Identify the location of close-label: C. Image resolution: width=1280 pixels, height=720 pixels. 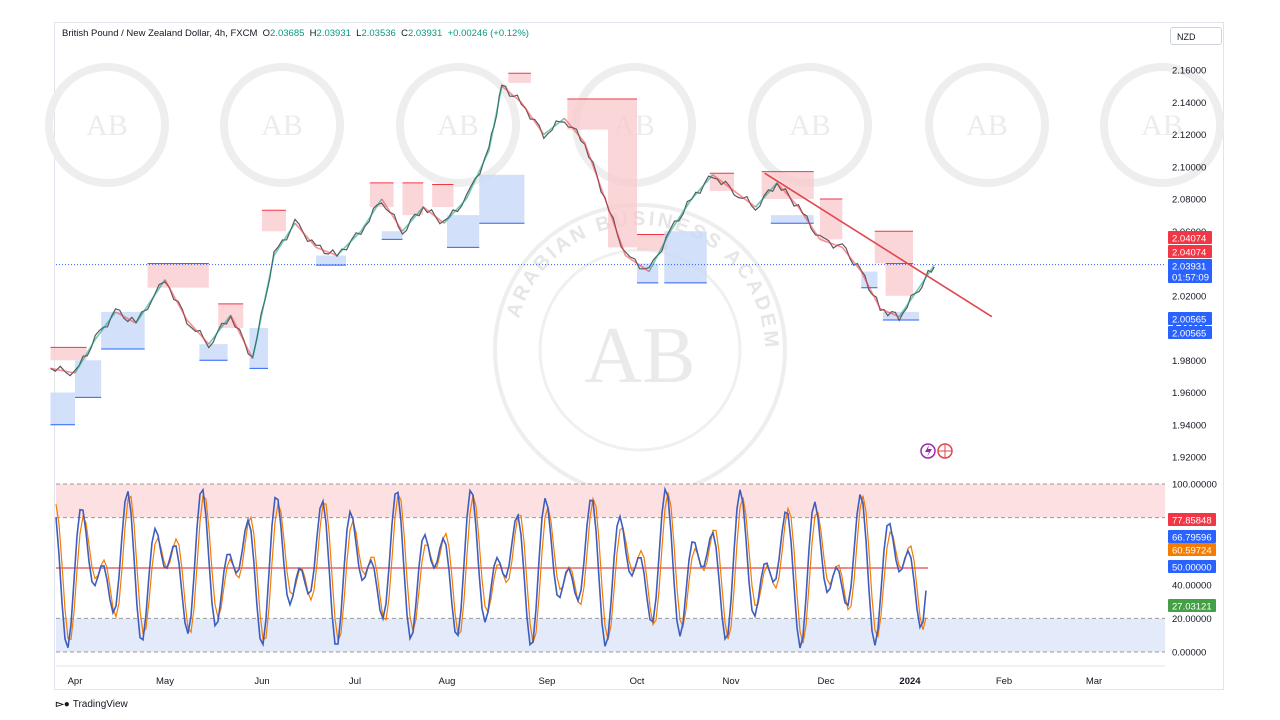
(404, 33).